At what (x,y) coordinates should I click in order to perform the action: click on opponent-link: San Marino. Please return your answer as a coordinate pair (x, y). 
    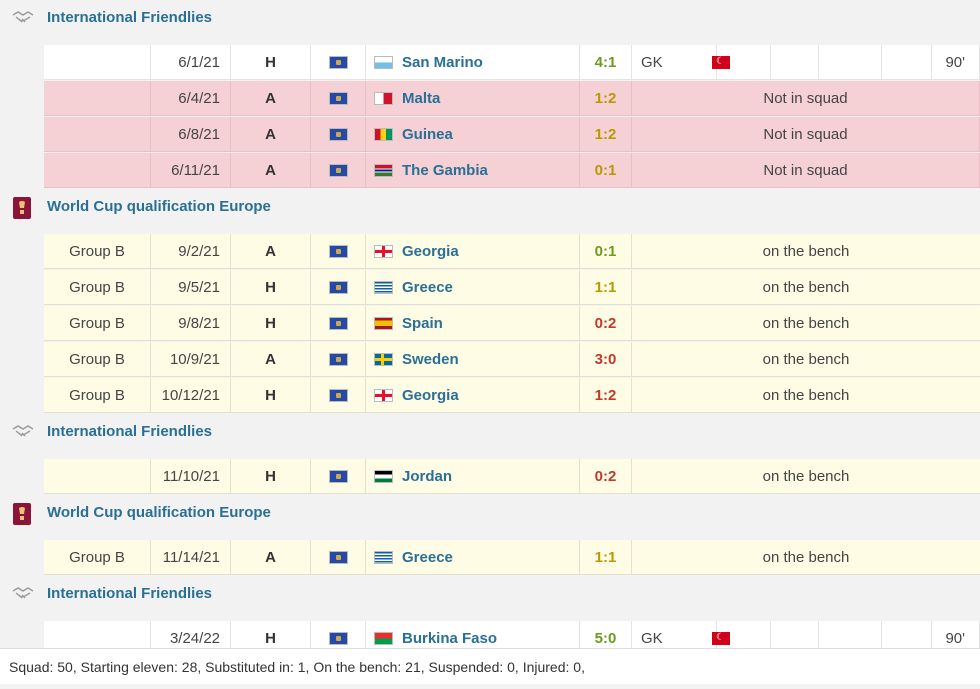
    Looking at the image, I should click on (473, 62).